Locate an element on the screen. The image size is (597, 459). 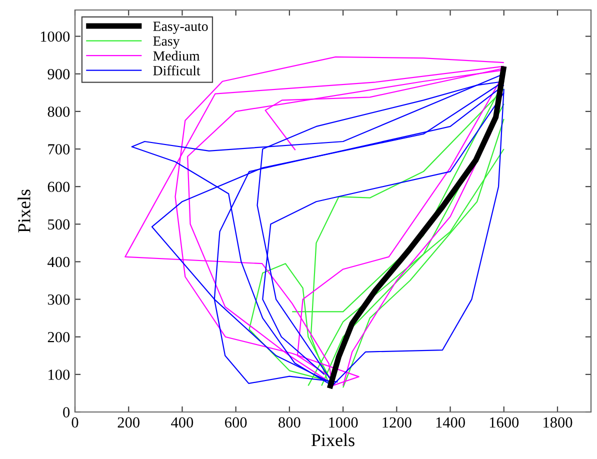
legend-label: Easy-auto is located at coordinates (180, 28).